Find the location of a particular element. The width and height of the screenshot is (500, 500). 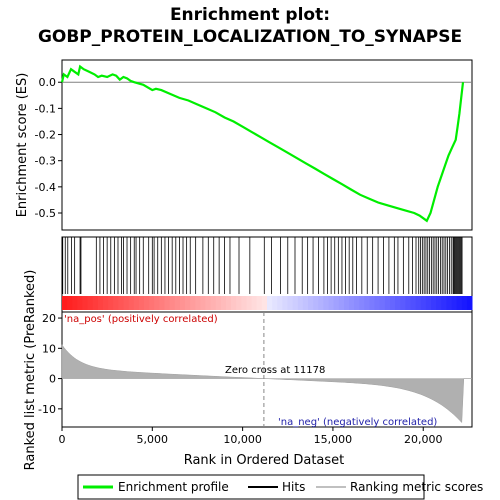

es-y-tick-label: -0.2 is located at coordinates (45, 135).